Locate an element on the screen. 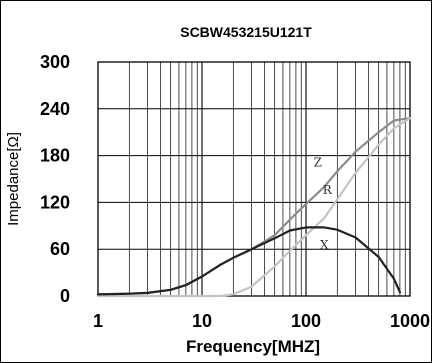 This screenshot has height=363, width=432. x-tick-label: 100 is located at coordinates (306, 321).